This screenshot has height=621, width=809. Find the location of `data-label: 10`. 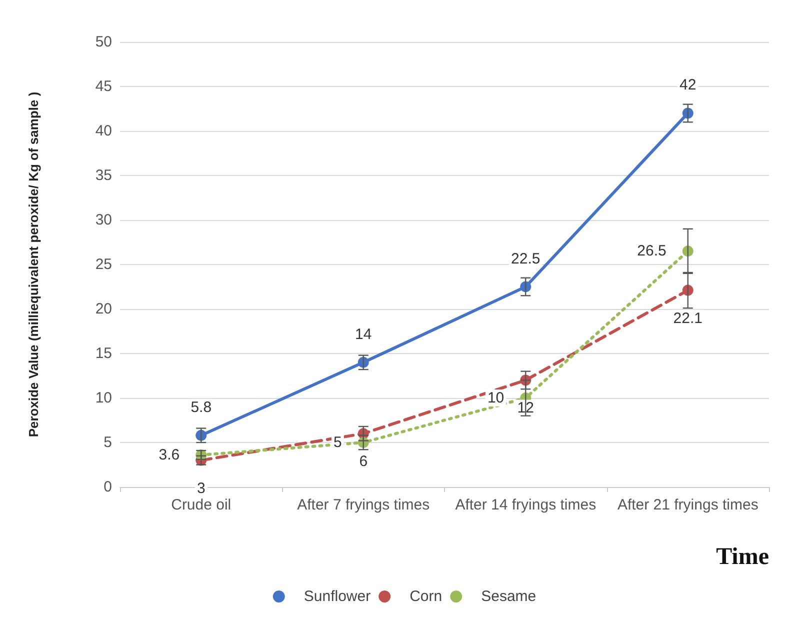

data-label: 10 is located at coordinates (495, 398).